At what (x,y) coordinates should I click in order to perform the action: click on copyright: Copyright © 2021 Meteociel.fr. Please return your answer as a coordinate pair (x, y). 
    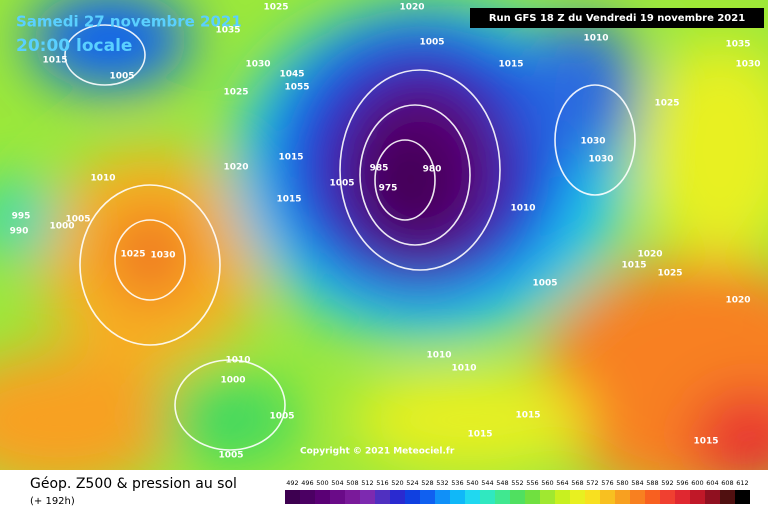
    Looking at the image, I should click on (377, 452).